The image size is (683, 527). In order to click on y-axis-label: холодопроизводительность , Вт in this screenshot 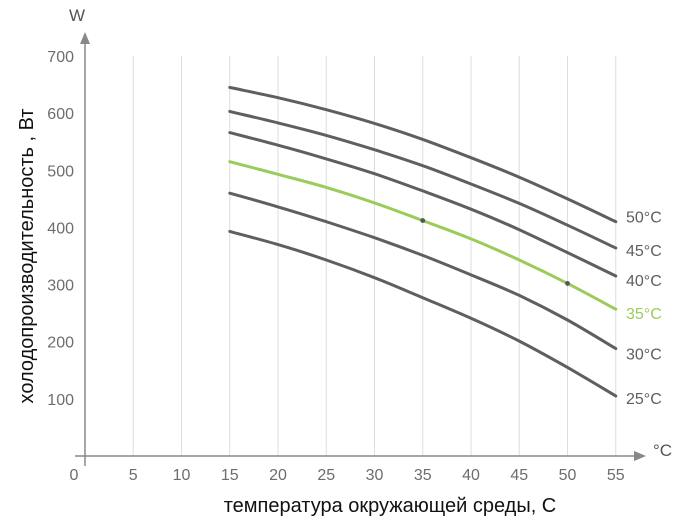, I will do `click(27, 256)`.